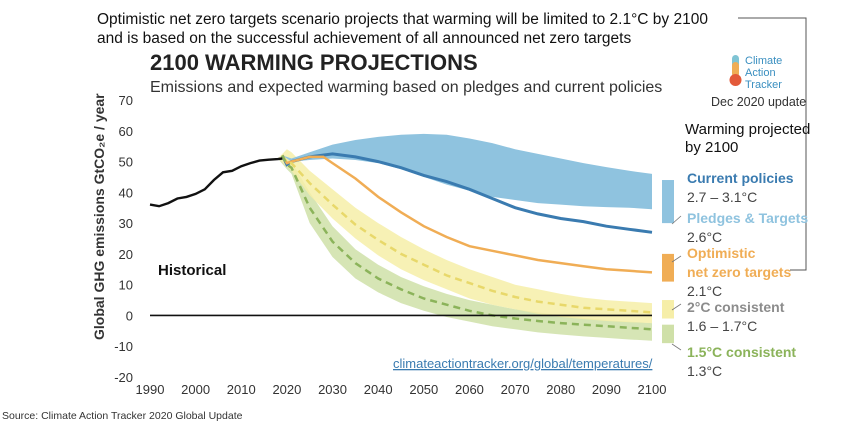  Describe the element at coordinates (736, 307) in the screenshot. I see `legend-label: 2°C consistent` at that location.